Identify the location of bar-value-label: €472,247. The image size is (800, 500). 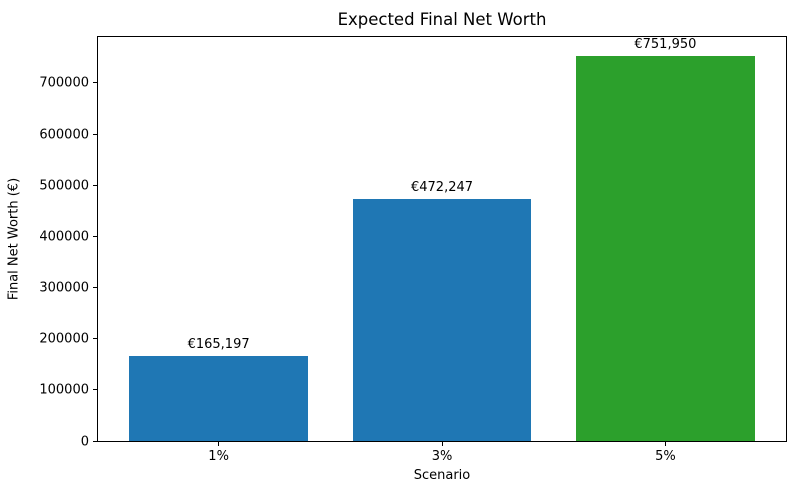
(442, 188).